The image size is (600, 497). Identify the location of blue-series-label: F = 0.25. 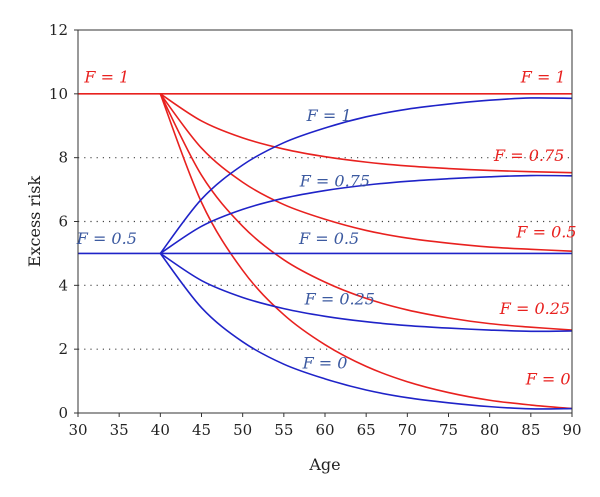
(339, 298).